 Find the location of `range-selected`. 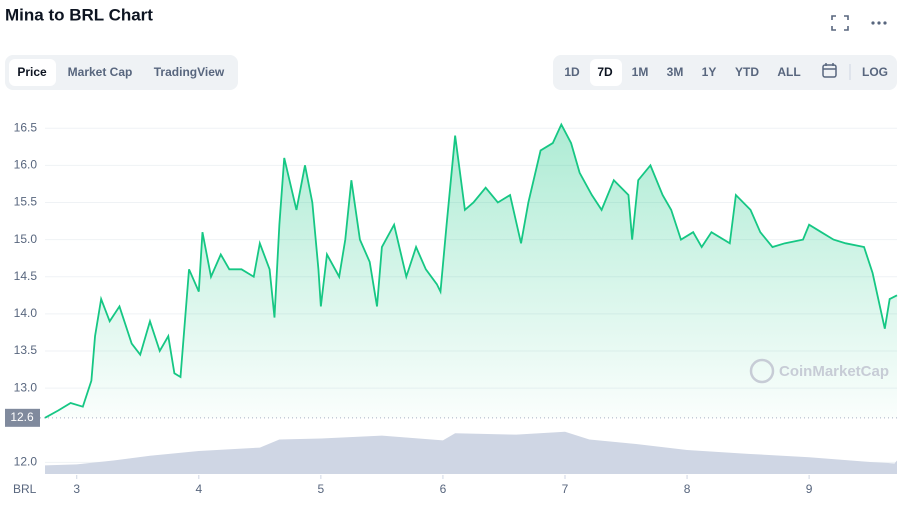

range-selected is located at coordinates (606, 72).